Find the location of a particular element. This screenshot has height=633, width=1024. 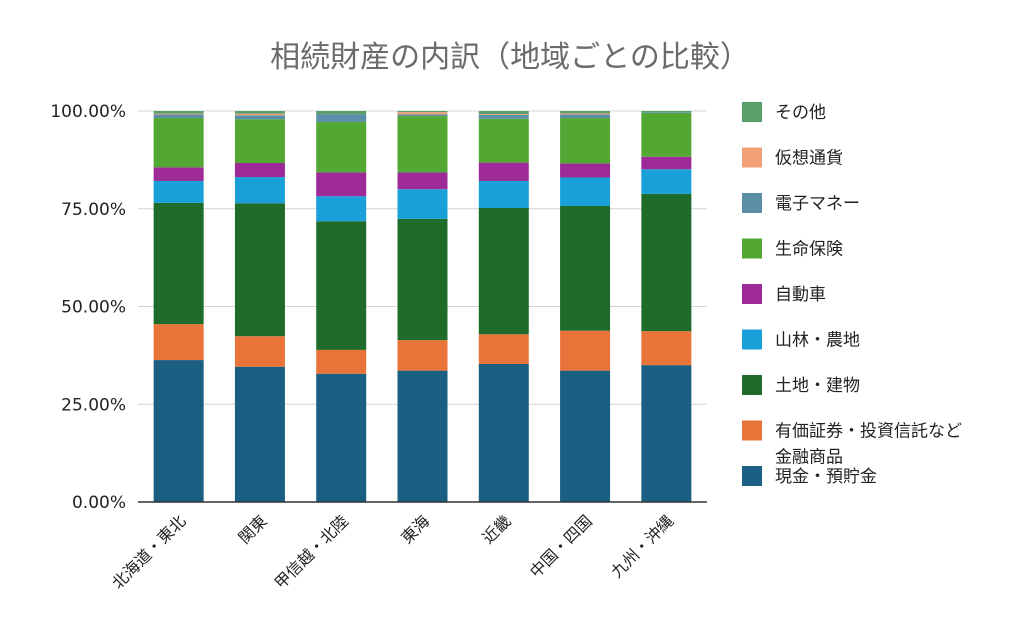

legend-item: 仮想通貨 is located at coordinates (792, 158).